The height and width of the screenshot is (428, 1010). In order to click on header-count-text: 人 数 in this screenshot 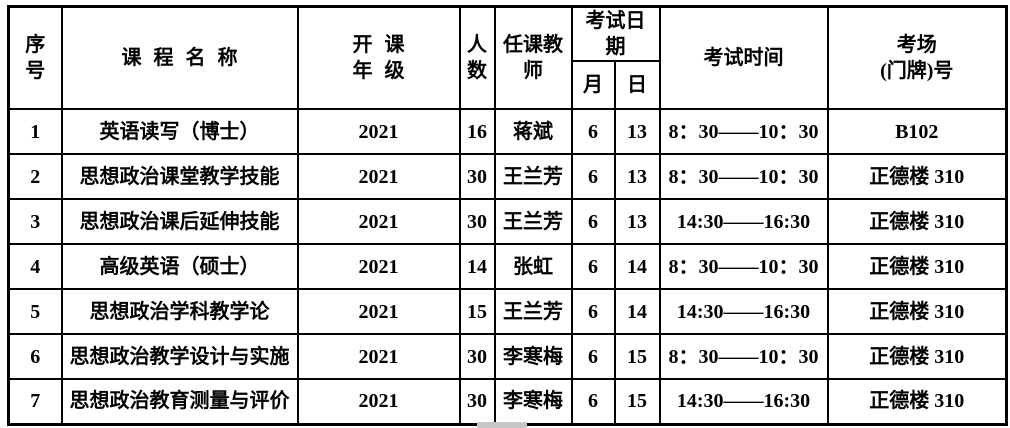, I will do `click(477, 58)`.